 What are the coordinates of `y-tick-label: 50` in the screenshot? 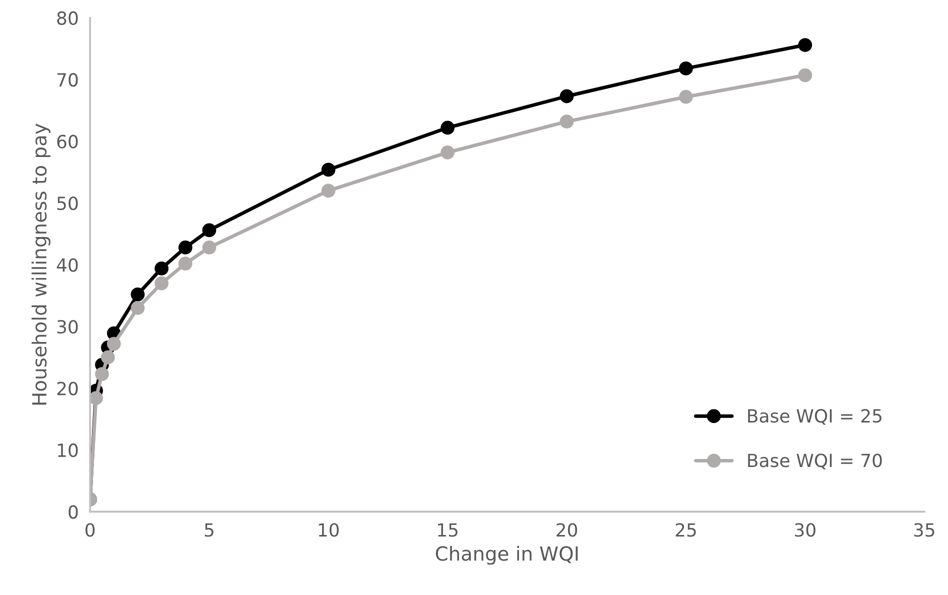 It's located at (67, 203).